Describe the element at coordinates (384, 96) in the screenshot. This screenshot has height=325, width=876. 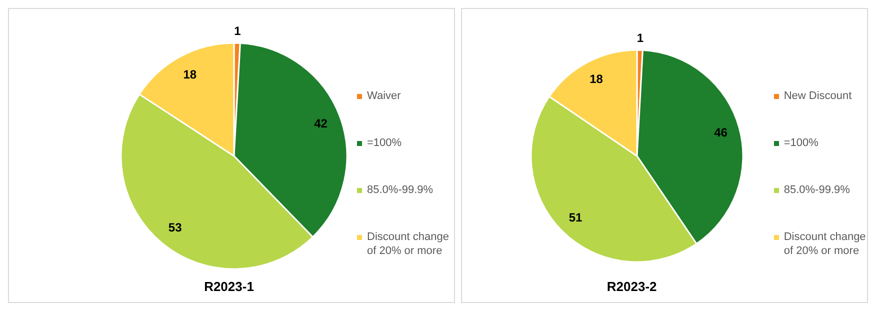
I see `legend-label: Waiver` at that location.